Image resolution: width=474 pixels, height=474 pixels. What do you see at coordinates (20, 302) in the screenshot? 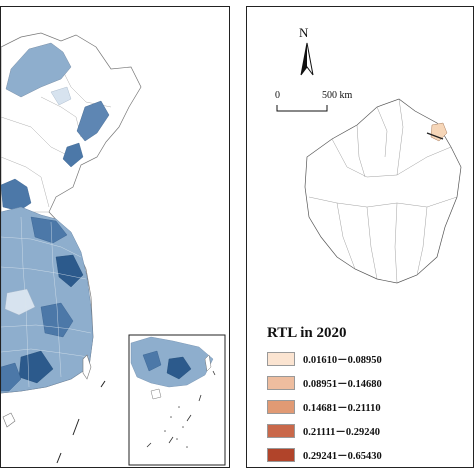
I see `region-light-central` at bounding box center [20, 302].